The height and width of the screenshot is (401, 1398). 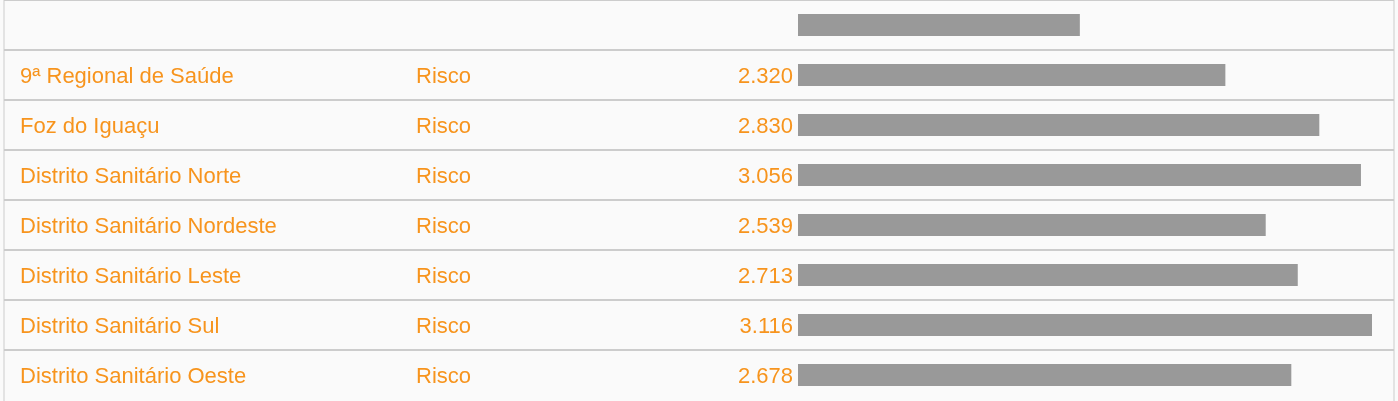 I want to click on y-tick-label: Distrito Sanitário Sul, so click(x=120, y=325).